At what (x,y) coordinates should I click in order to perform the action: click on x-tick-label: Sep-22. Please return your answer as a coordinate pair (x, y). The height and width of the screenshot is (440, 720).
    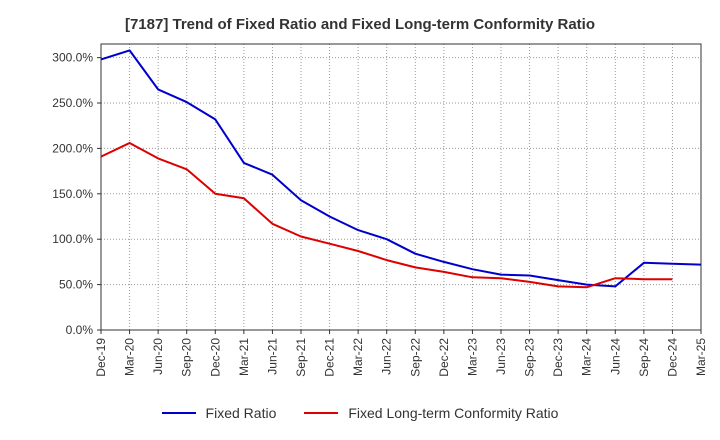
    Looking at the image, I should click on (415, 357).